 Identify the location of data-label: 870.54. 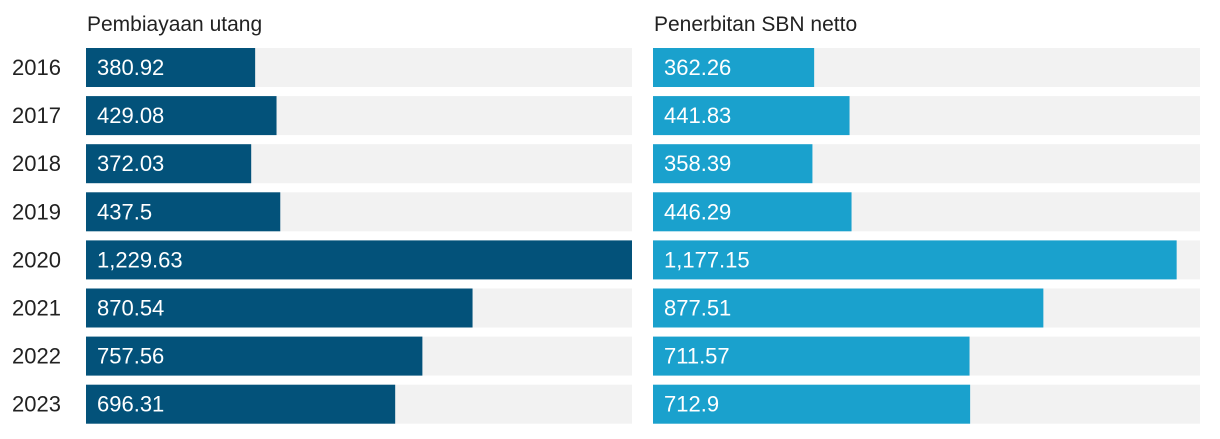
(130, 308).